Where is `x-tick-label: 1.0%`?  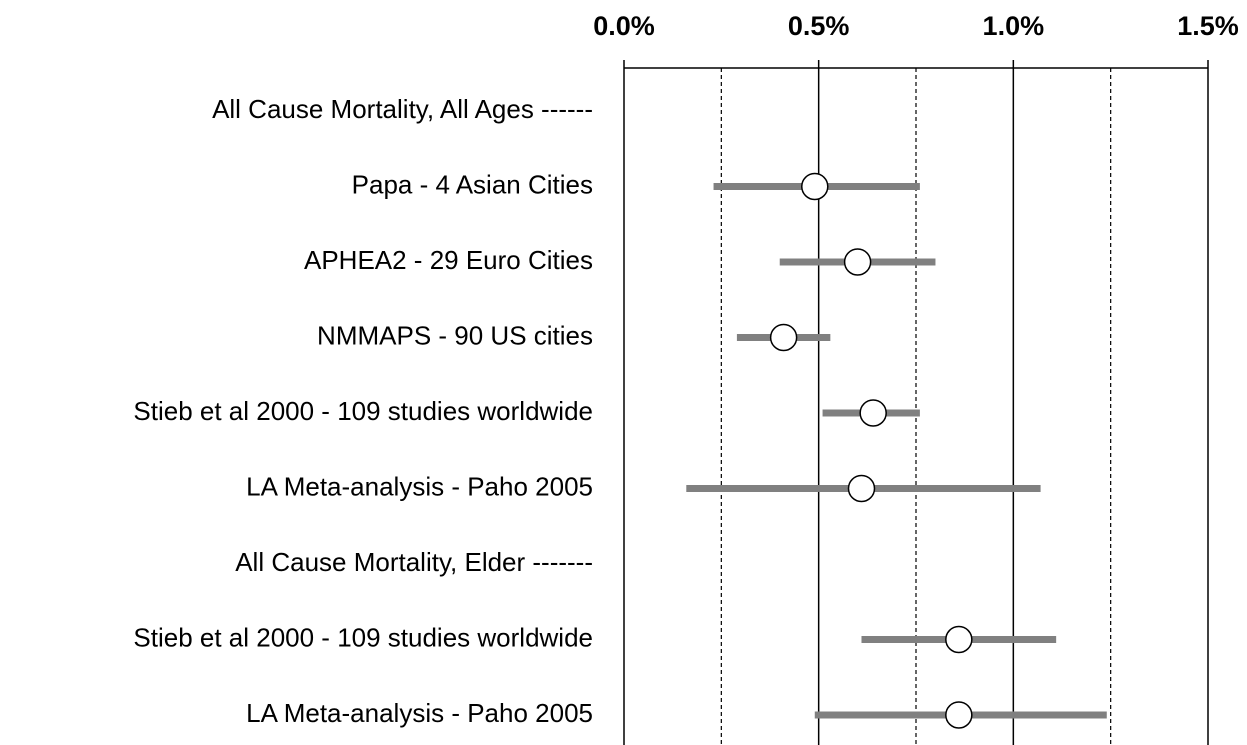 x-tick-label: 1.0% is located at coordinates (1014, 26).